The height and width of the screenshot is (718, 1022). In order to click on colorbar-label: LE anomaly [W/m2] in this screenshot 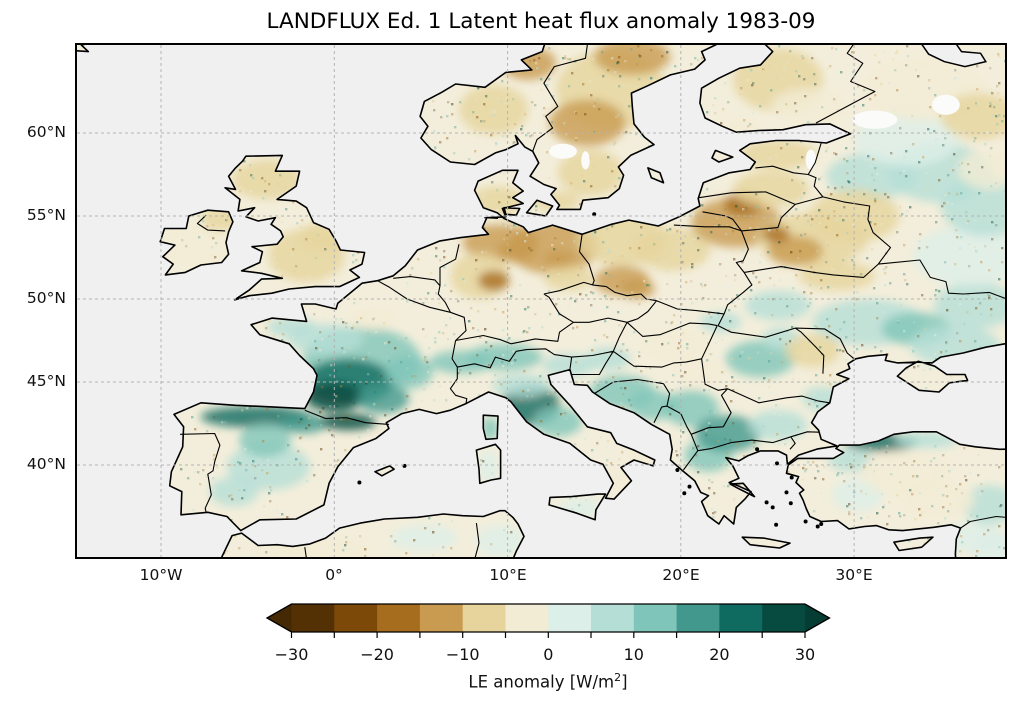, I will do `click(548, 681)`.